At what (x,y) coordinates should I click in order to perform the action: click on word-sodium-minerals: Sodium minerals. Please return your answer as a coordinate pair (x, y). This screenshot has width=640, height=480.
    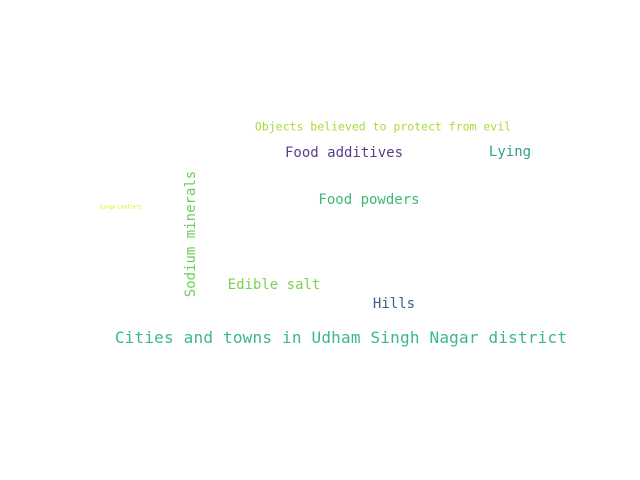
    Looking at the image, I should click on (191, 234).